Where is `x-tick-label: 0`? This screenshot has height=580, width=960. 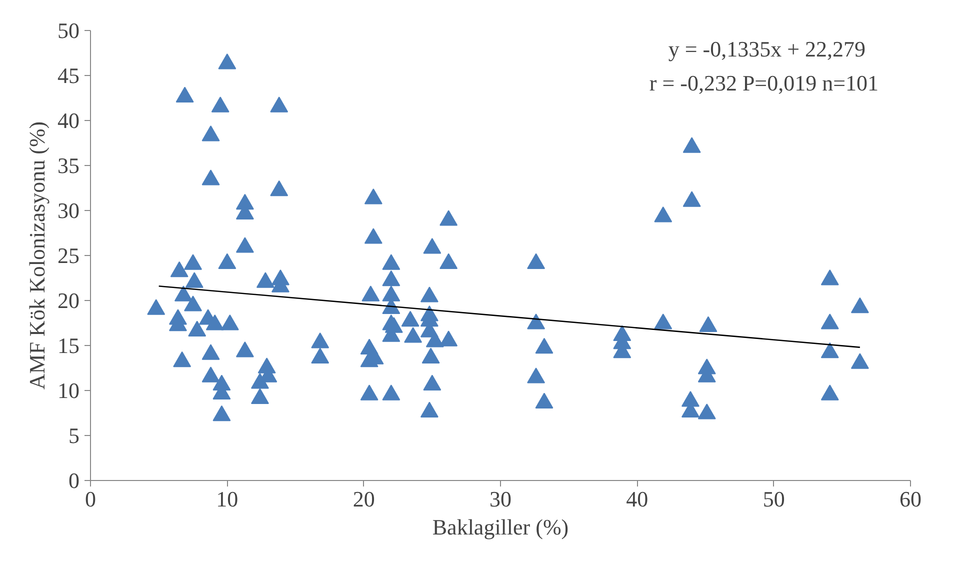 x-tick-label: 0 is located at coordinates (90, 499).